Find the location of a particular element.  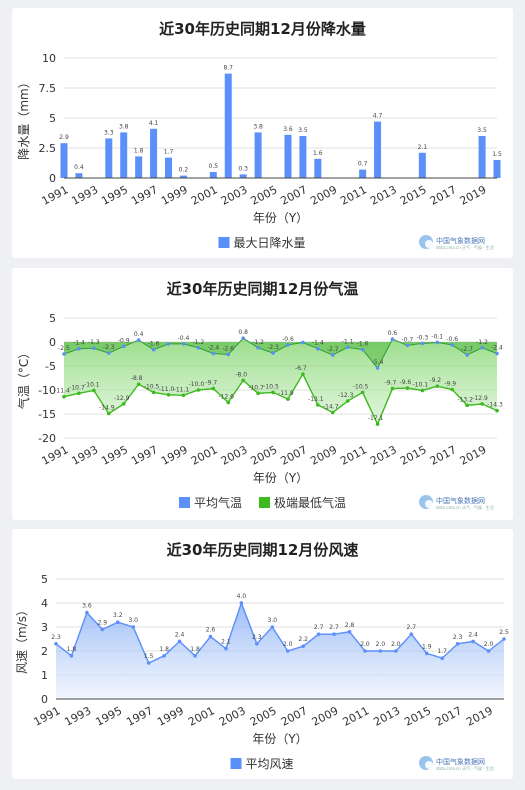

data-label: 2.4 is located at coordinates (473, 634).